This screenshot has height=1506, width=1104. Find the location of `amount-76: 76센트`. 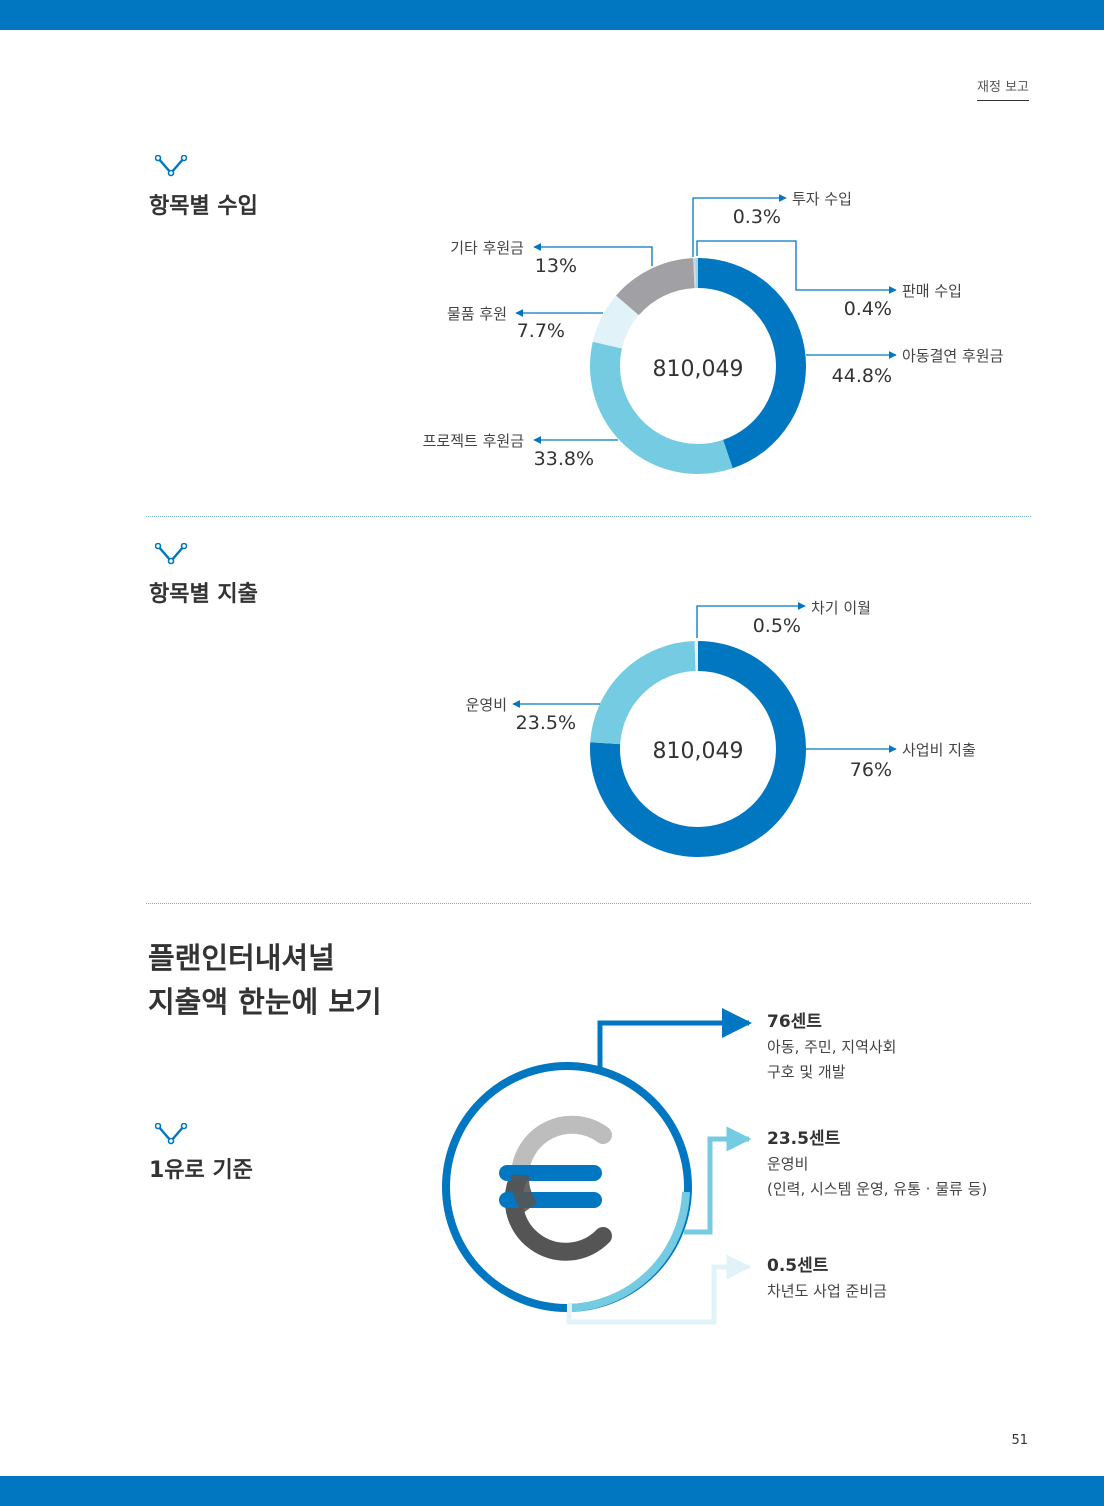

amount-76: 76센트 is located at coordinates (794, 1022).